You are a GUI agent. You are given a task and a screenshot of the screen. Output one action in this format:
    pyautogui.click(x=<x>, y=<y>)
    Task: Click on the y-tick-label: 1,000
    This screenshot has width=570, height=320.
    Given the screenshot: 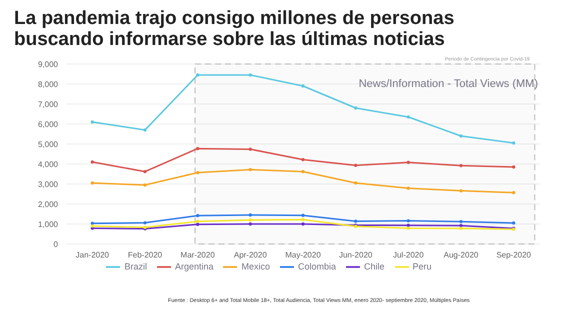 What is the action you would take?
    pyautogui.click(x=48, y=224)
    